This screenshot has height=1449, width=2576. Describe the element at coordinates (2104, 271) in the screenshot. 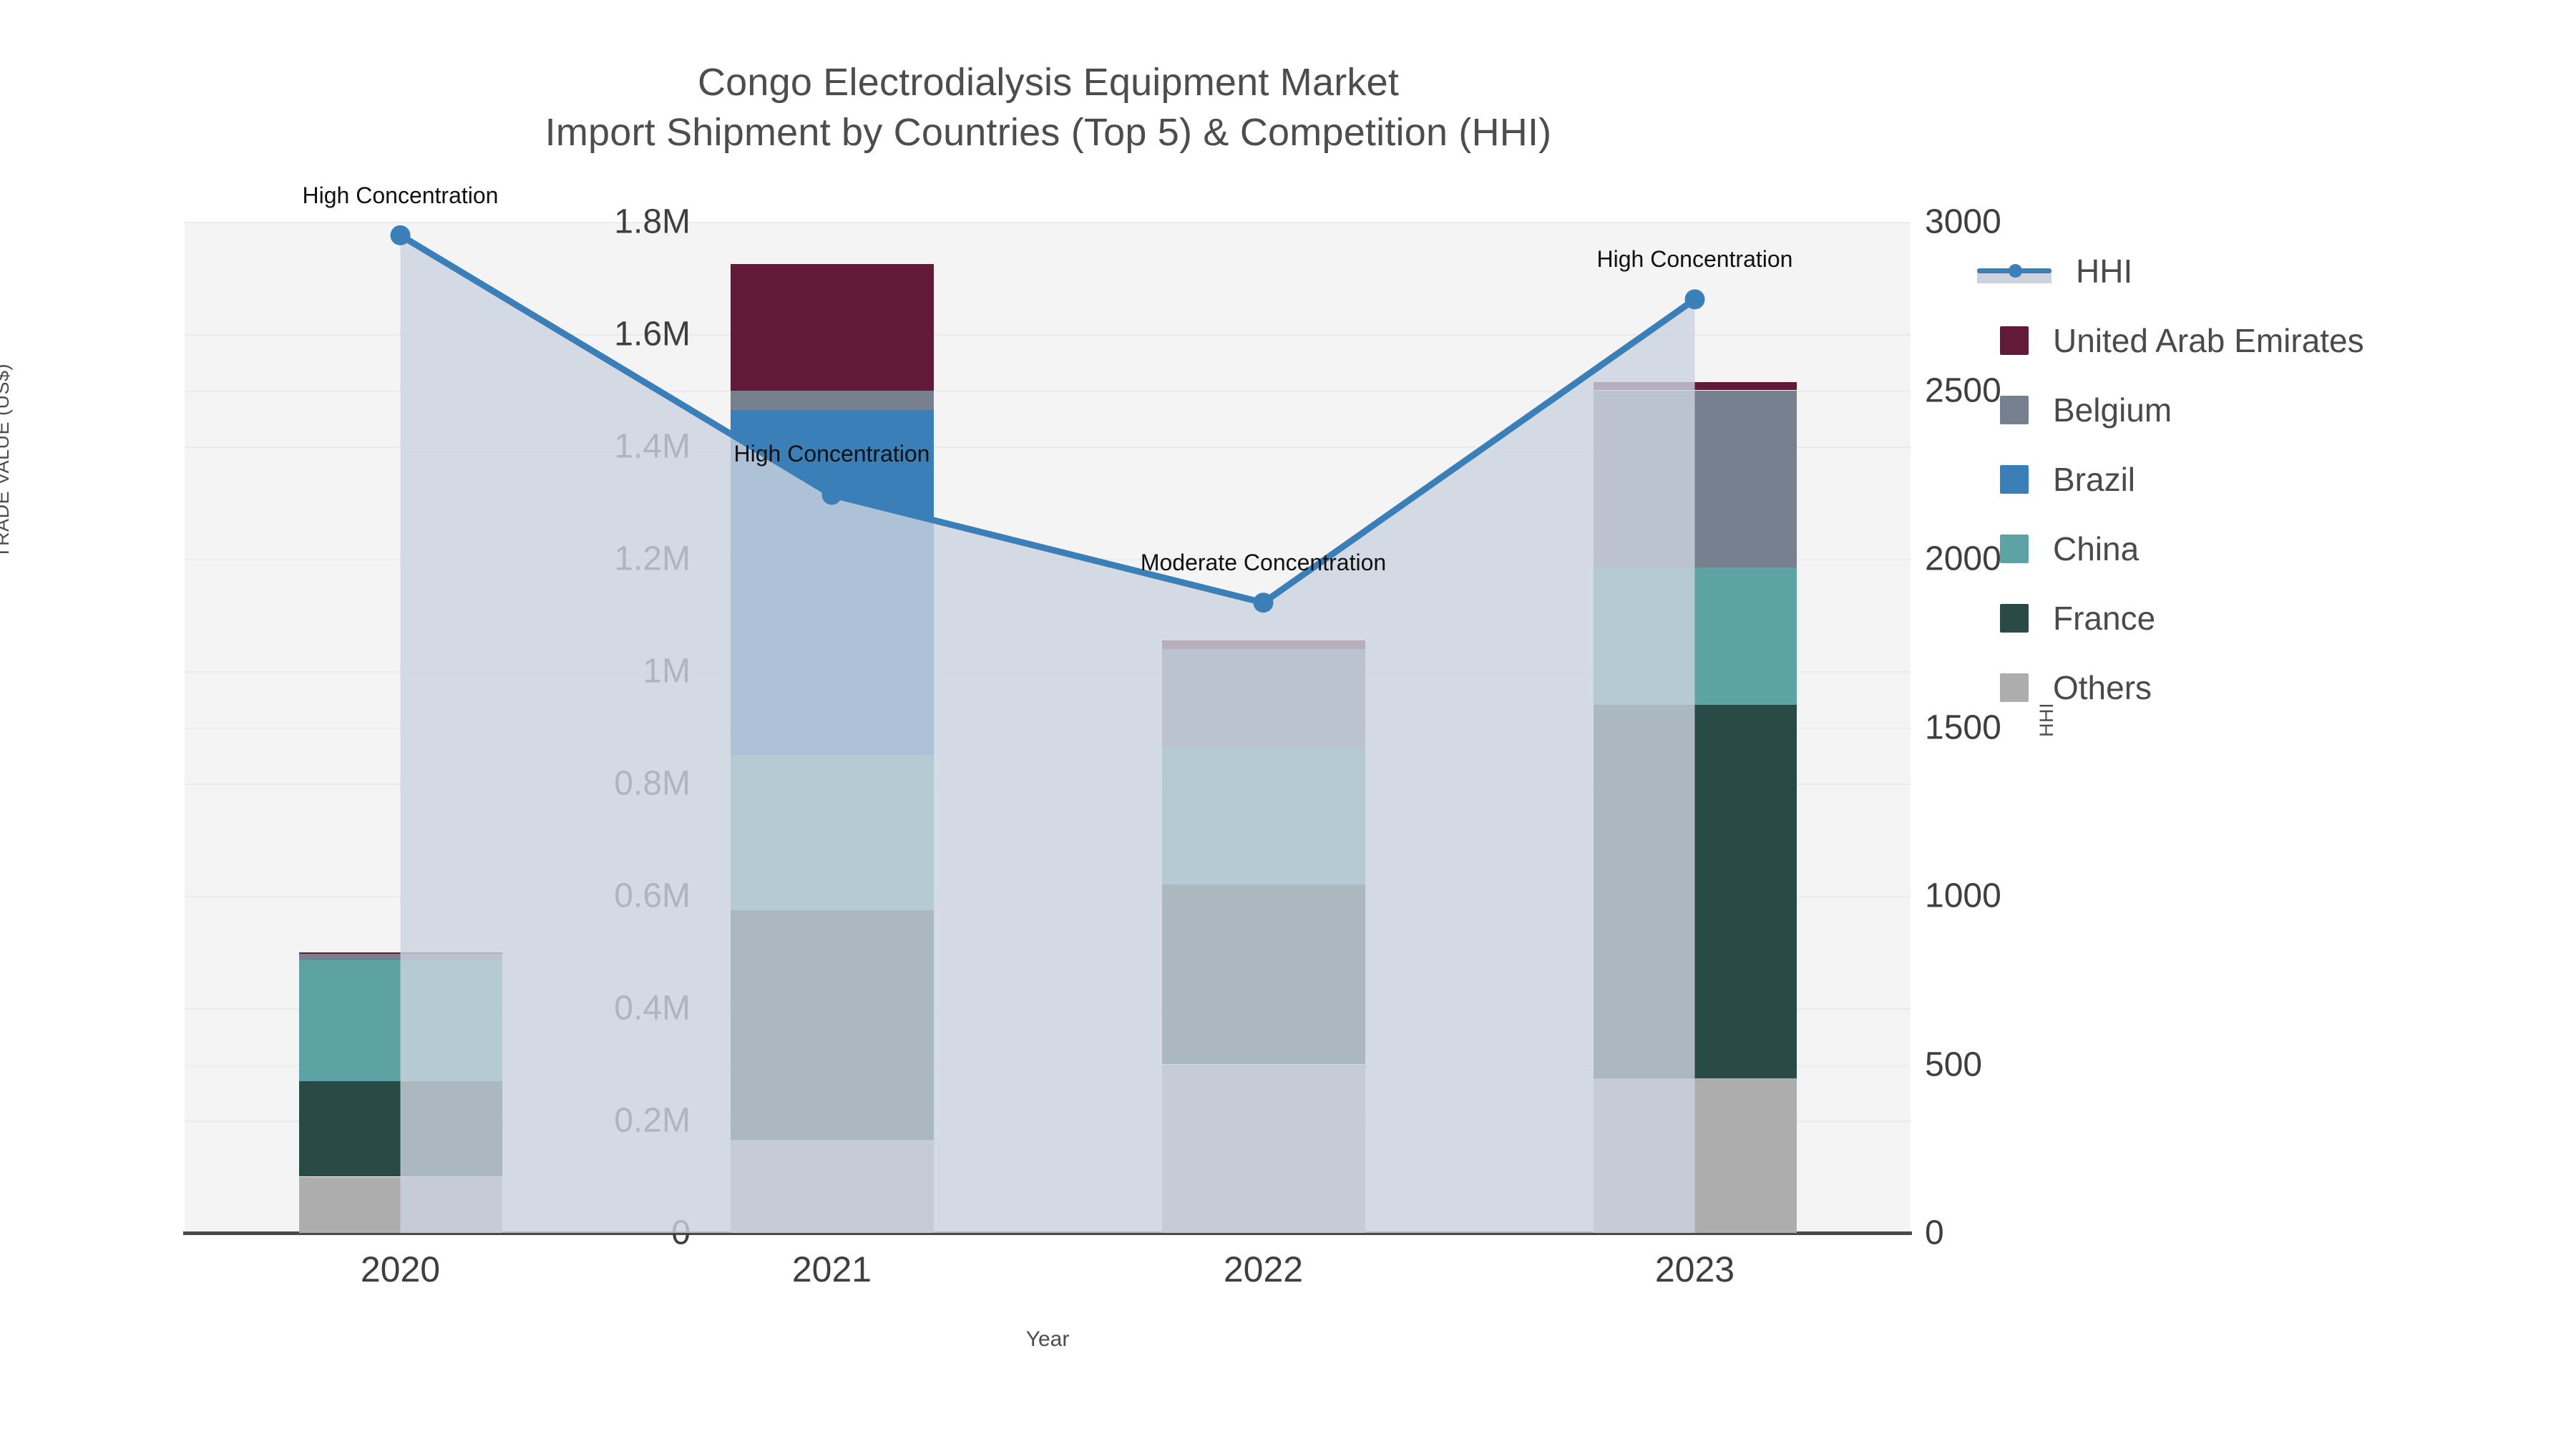

I see `legend-item-label: HHI` at that location.